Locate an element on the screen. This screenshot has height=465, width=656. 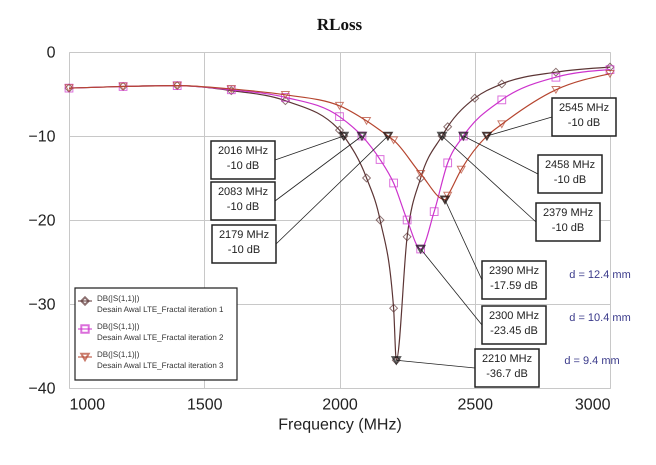
annotation: 2545 MHz -10 dB is located at coordinates (584, 115).